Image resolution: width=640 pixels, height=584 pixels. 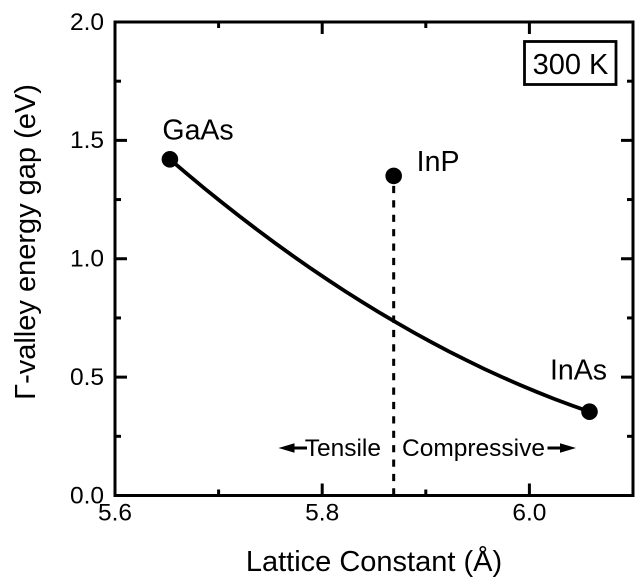 I want to click on y-tick-label: 0.0, so click(x=87, y=495).